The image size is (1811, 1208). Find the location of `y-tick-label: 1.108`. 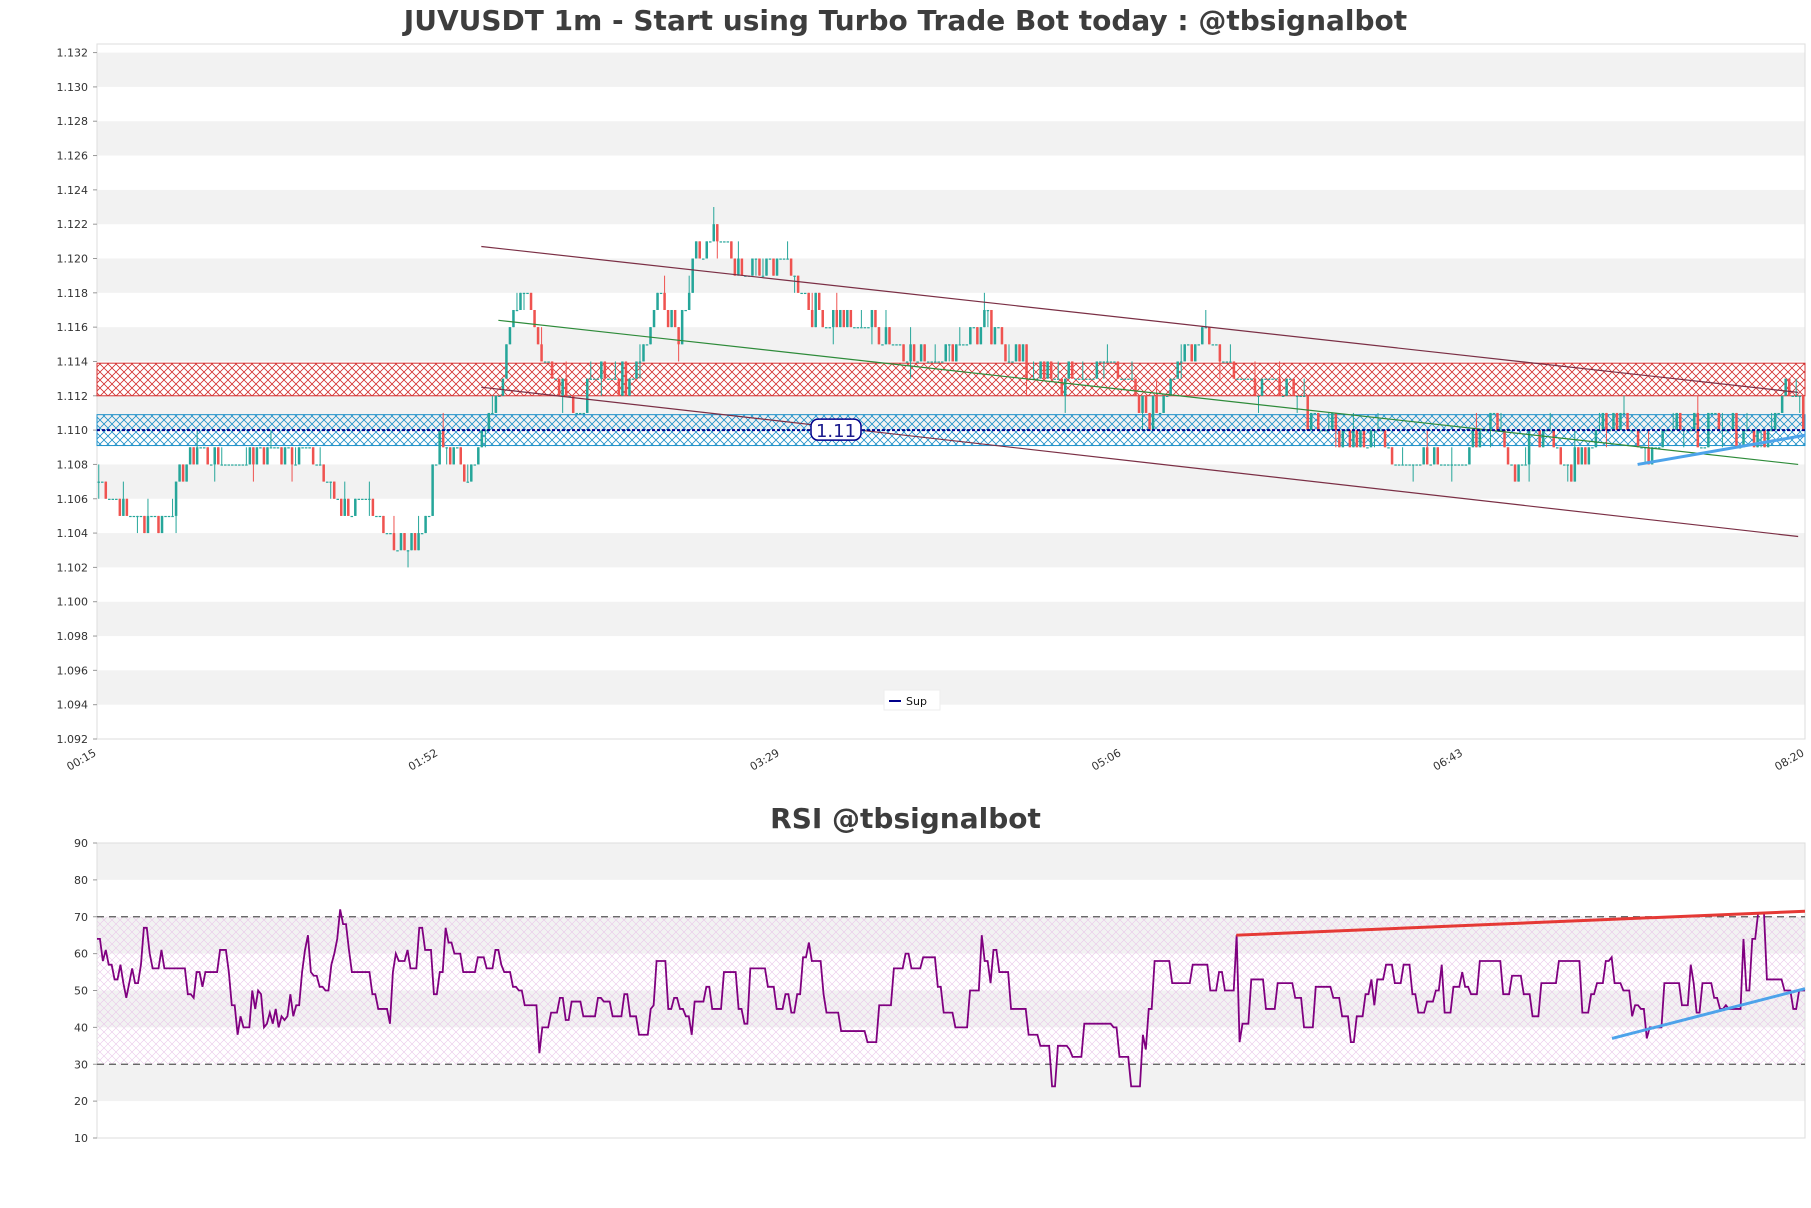

y-tick-label: 1.108 is located at coordinates (73, 464).